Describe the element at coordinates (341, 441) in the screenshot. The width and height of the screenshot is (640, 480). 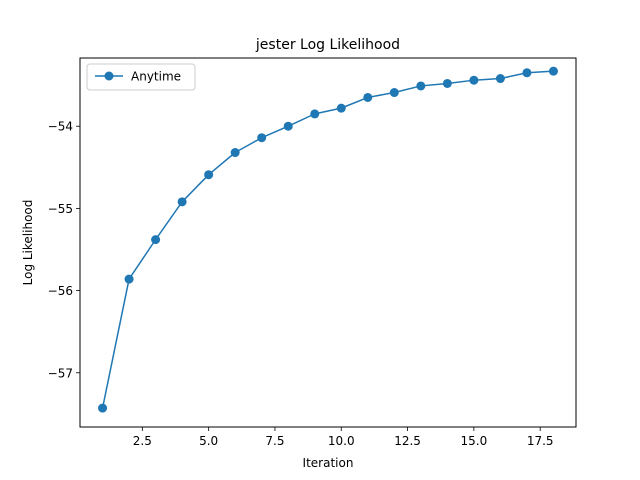
I see `x-tick-label: 10.0` at that location.